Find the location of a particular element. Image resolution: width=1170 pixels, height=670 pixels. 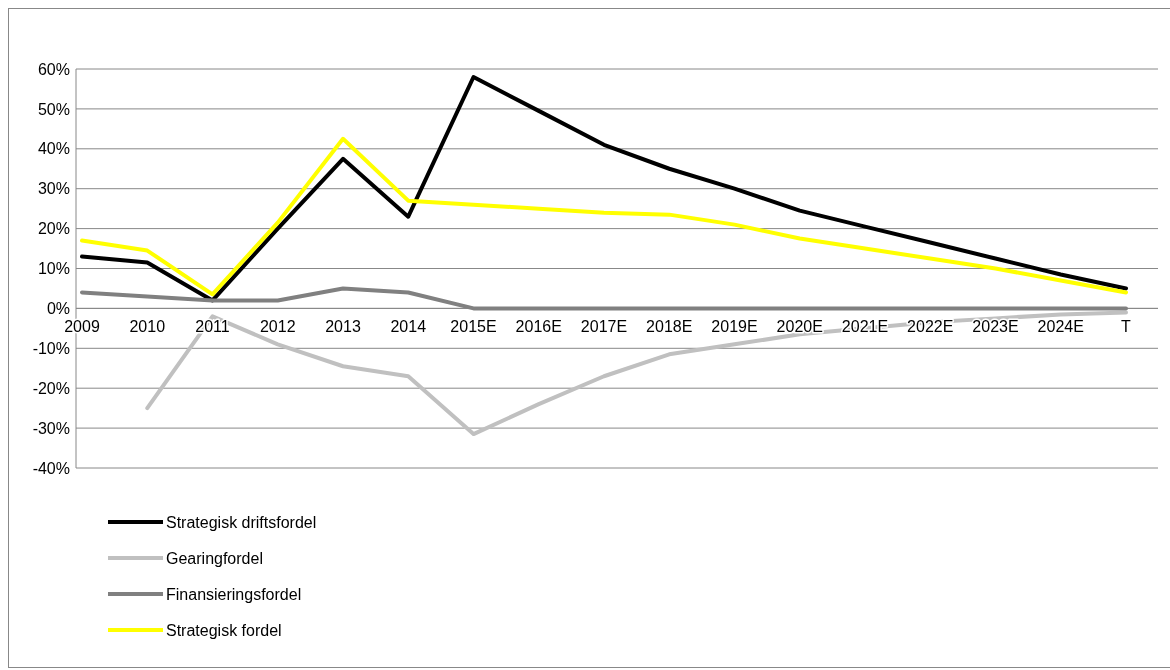

x-tick-label: 2015E is located at coordinates (473, 327).